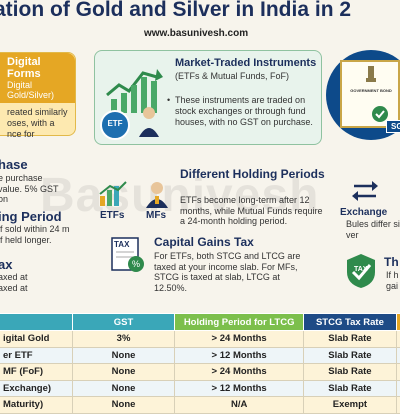 The height and width of the screenshot is (414, 400). I want to click on header-cell-stcg: STCG Tax Rate, so click(349, 322).